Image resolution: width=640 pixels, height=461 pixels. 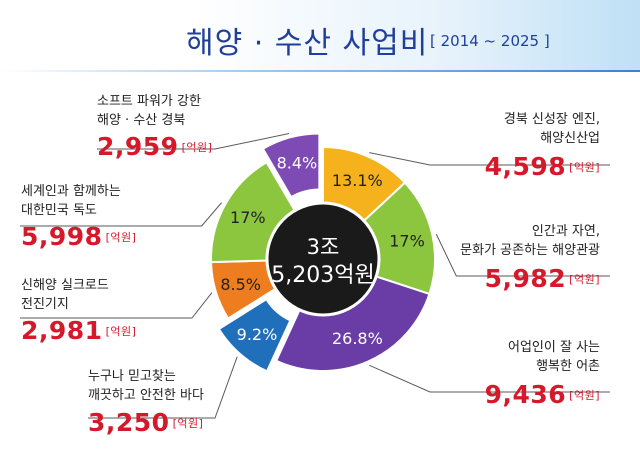 I want to click on category-label-dokdo: 세계인과 함께하는 대한민국 독도, so click(x=71, y=201).